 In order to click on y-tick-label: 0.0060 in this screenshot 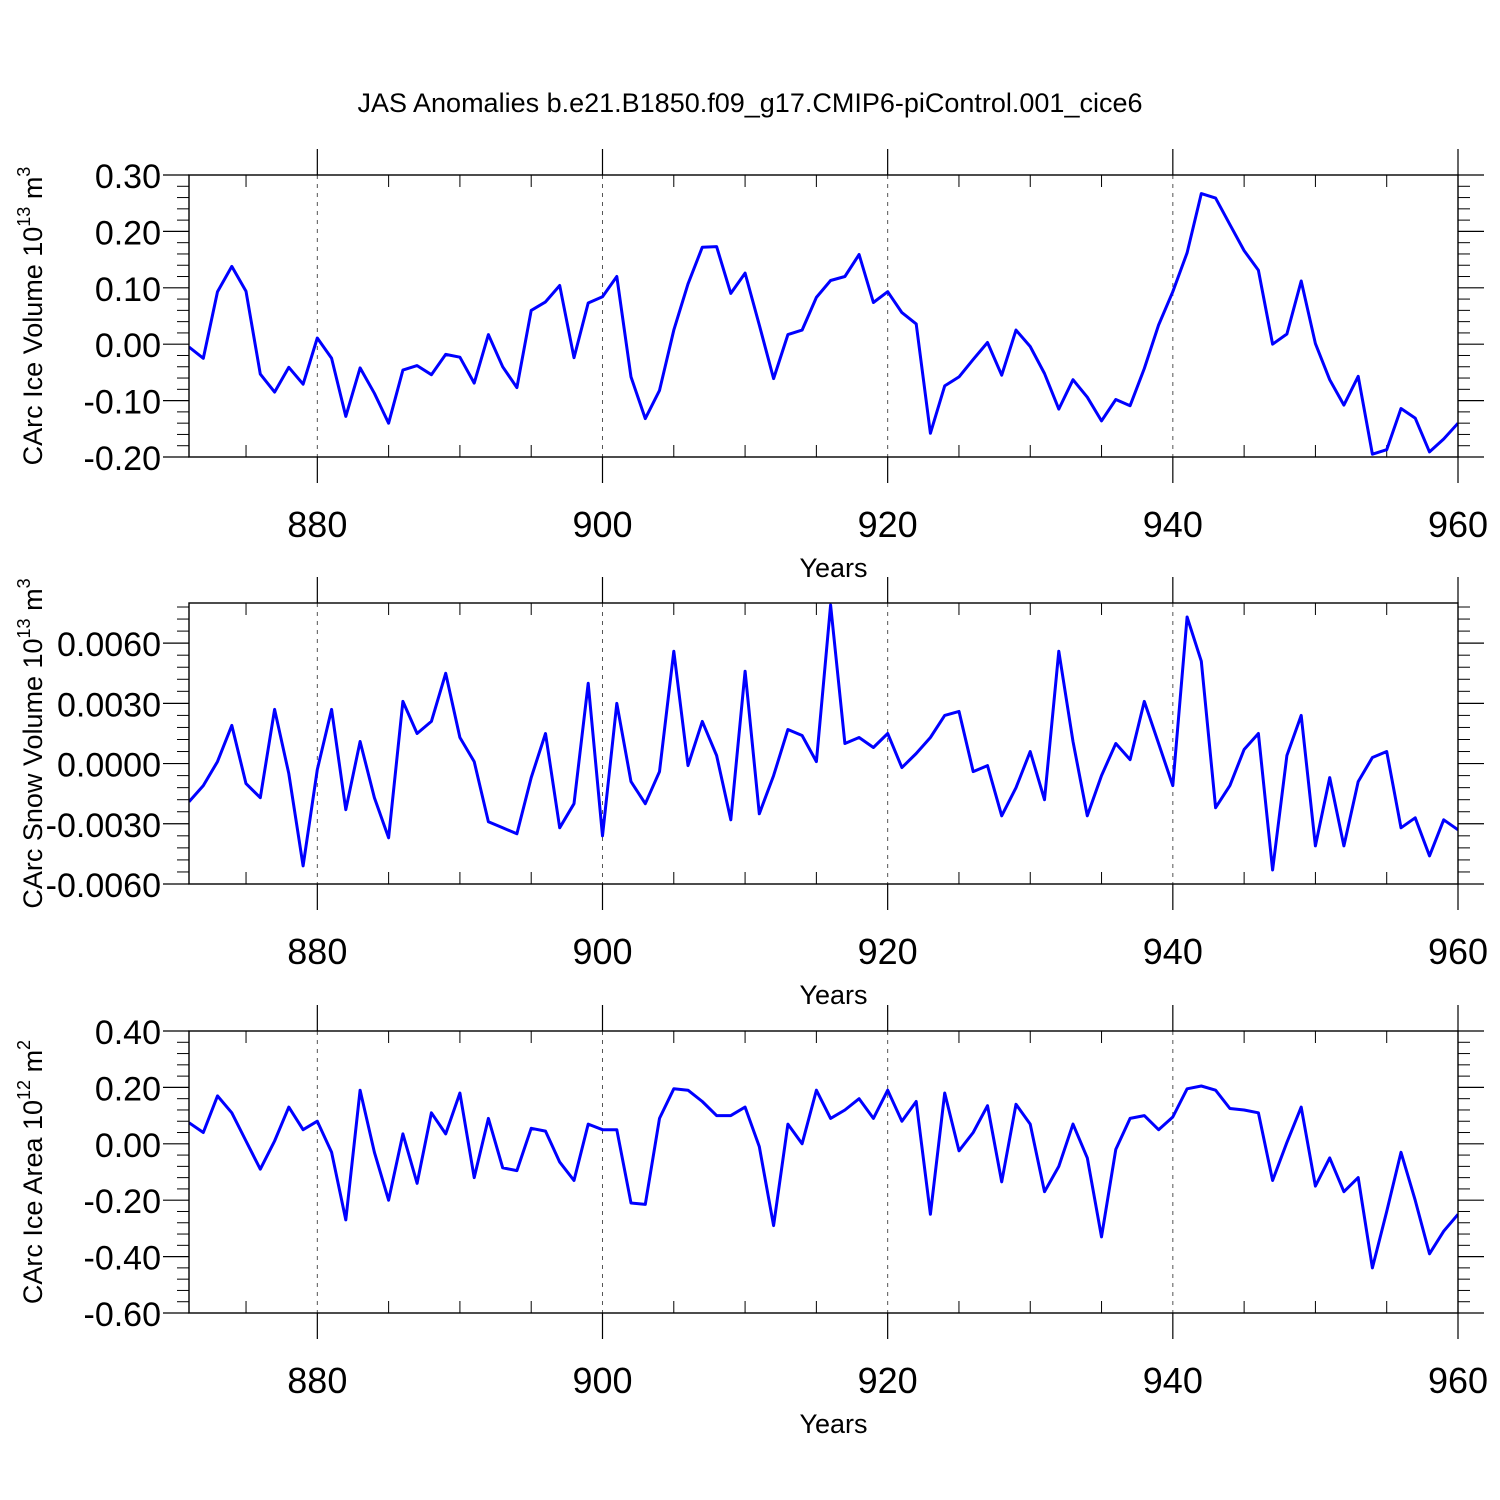, I will do `click(109, 645)`.